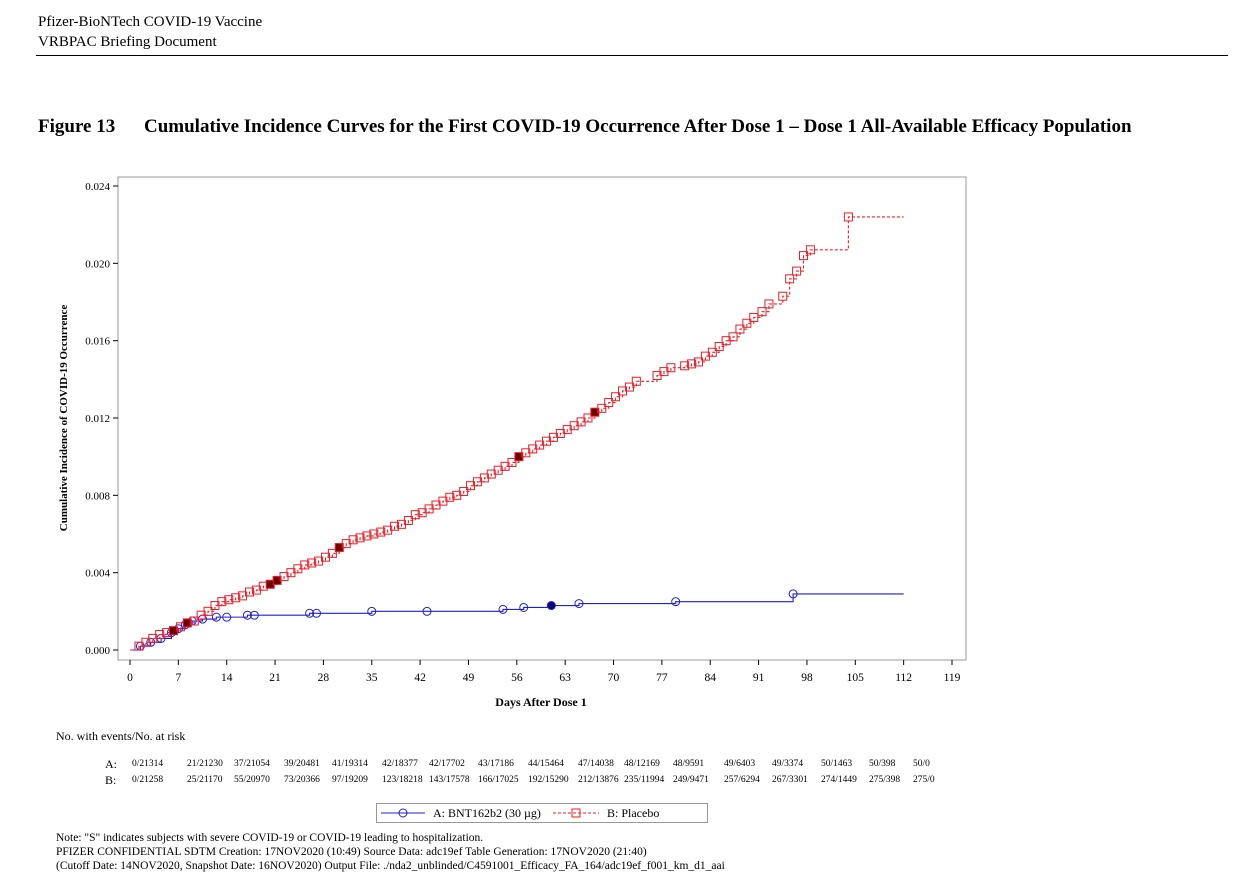 The height and width of the screenshot is (891, 1247). What do you see at coordinates (469, 678) in the screenshot?
I see `x-tick-label-7: 49` at bounding box center [469, 678].